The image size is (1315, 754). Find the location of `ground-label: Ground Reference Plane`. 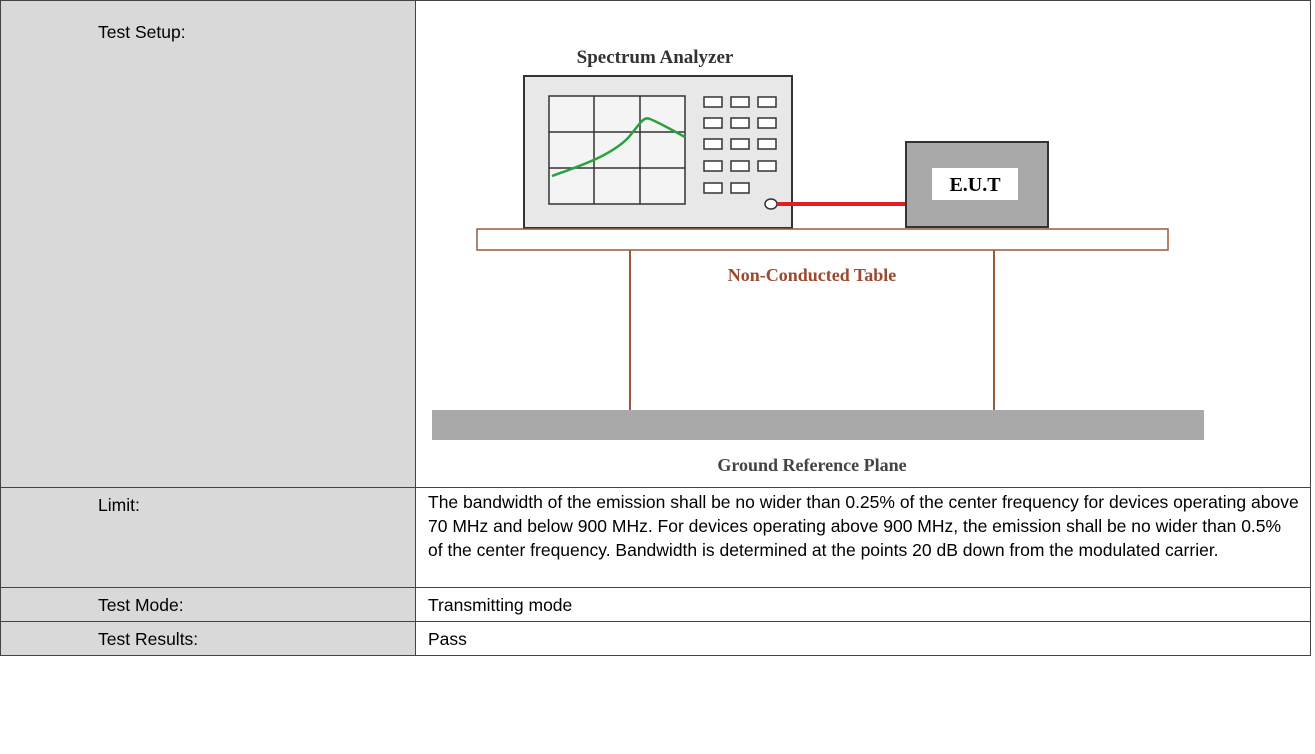

ground-label: Ground Reference Plane is located at coordinates (811, 465).